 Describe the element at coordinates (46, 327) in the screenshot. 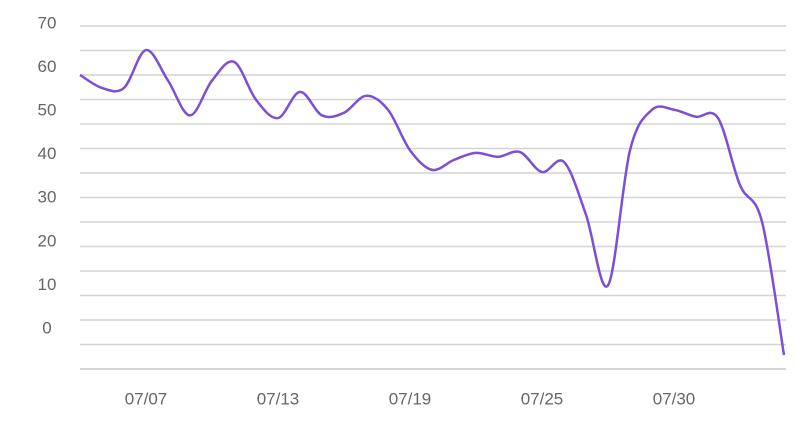

I see `y-tick-label: 0` at that location.